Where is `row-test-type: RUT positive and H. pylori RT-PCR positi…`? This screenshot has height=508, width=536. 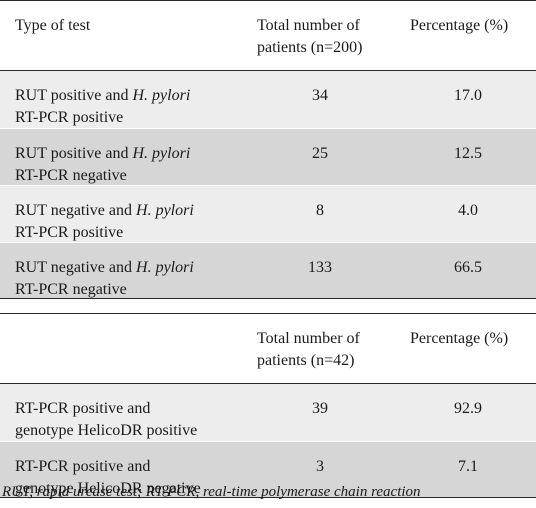 row-test-type: RUT positive and H. pylori RT-PCR positi… is located at coordinates (130, 107).